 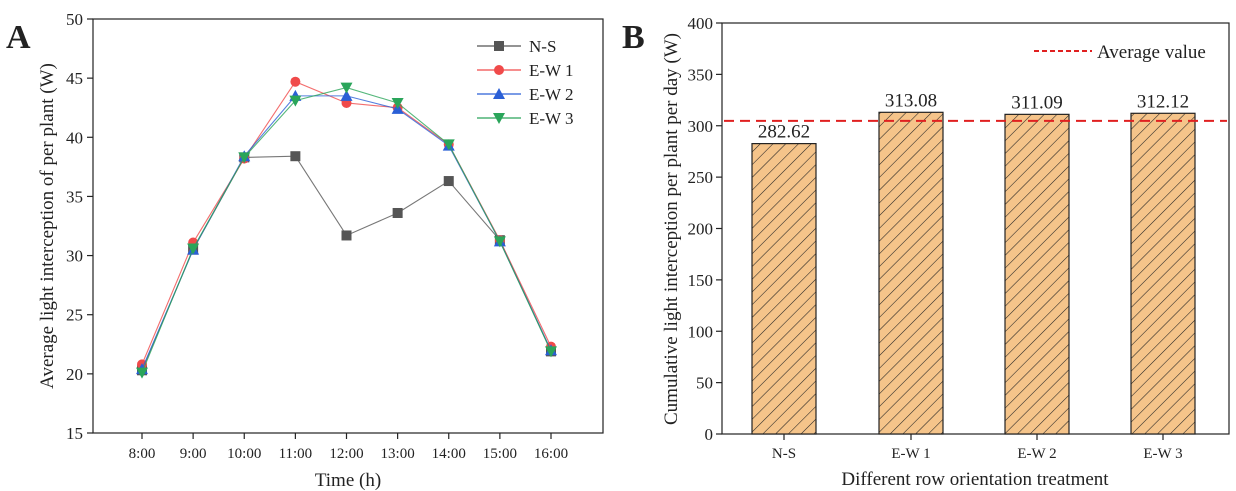 I want to click on chart-a-y-tick-label: 30, so click(x=74, y=256).